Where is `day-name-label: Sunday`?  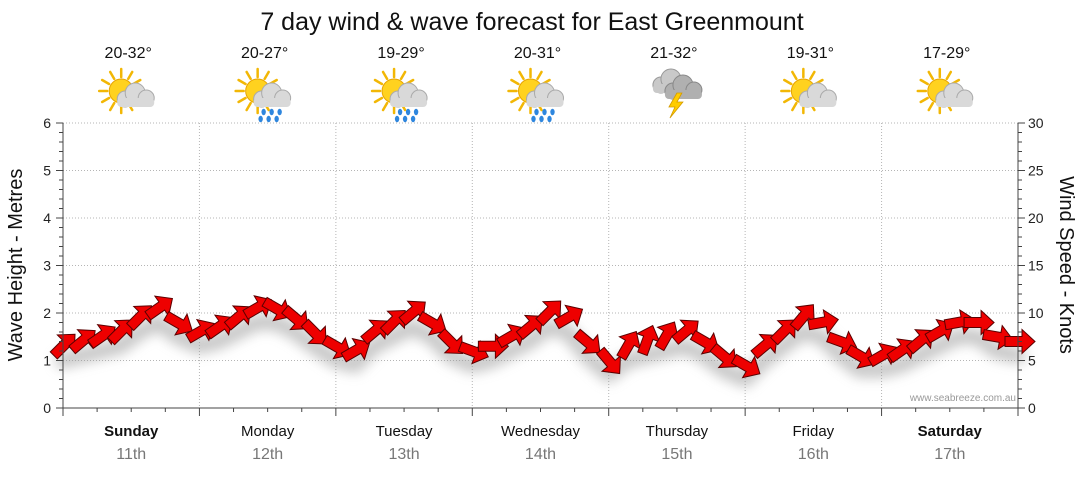
day-name-label: Sunday is located at coordinates (131, 431).